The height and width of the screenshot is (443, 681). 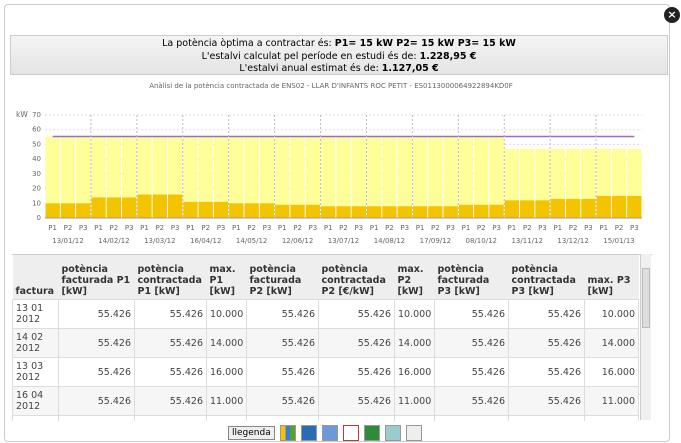 What do you see at coordinates (371, 433) in the screenshot?
I see `excel-icon` at bounding box center [371, 433].